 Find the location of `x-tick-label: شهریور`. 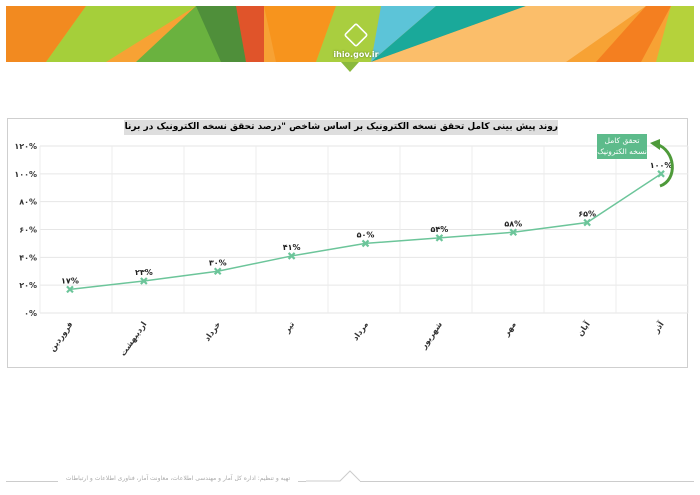

x-tick-label: شهریور is located at coordinates (431, 335).